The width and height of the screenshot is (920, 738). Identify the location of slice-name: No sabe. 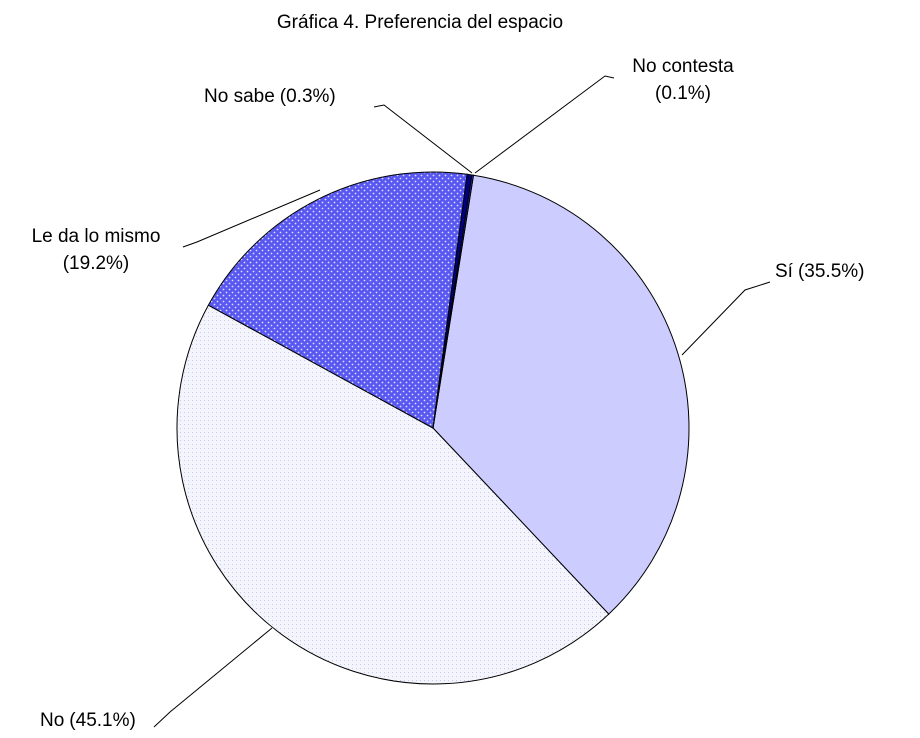
(239, 96).